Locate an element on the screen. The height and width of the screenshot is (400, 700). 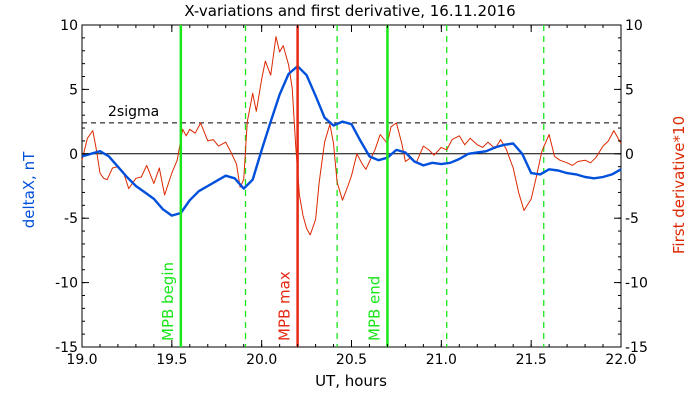
y-axis-title-left: deltaX, nT is located at coordinates (29, 189).